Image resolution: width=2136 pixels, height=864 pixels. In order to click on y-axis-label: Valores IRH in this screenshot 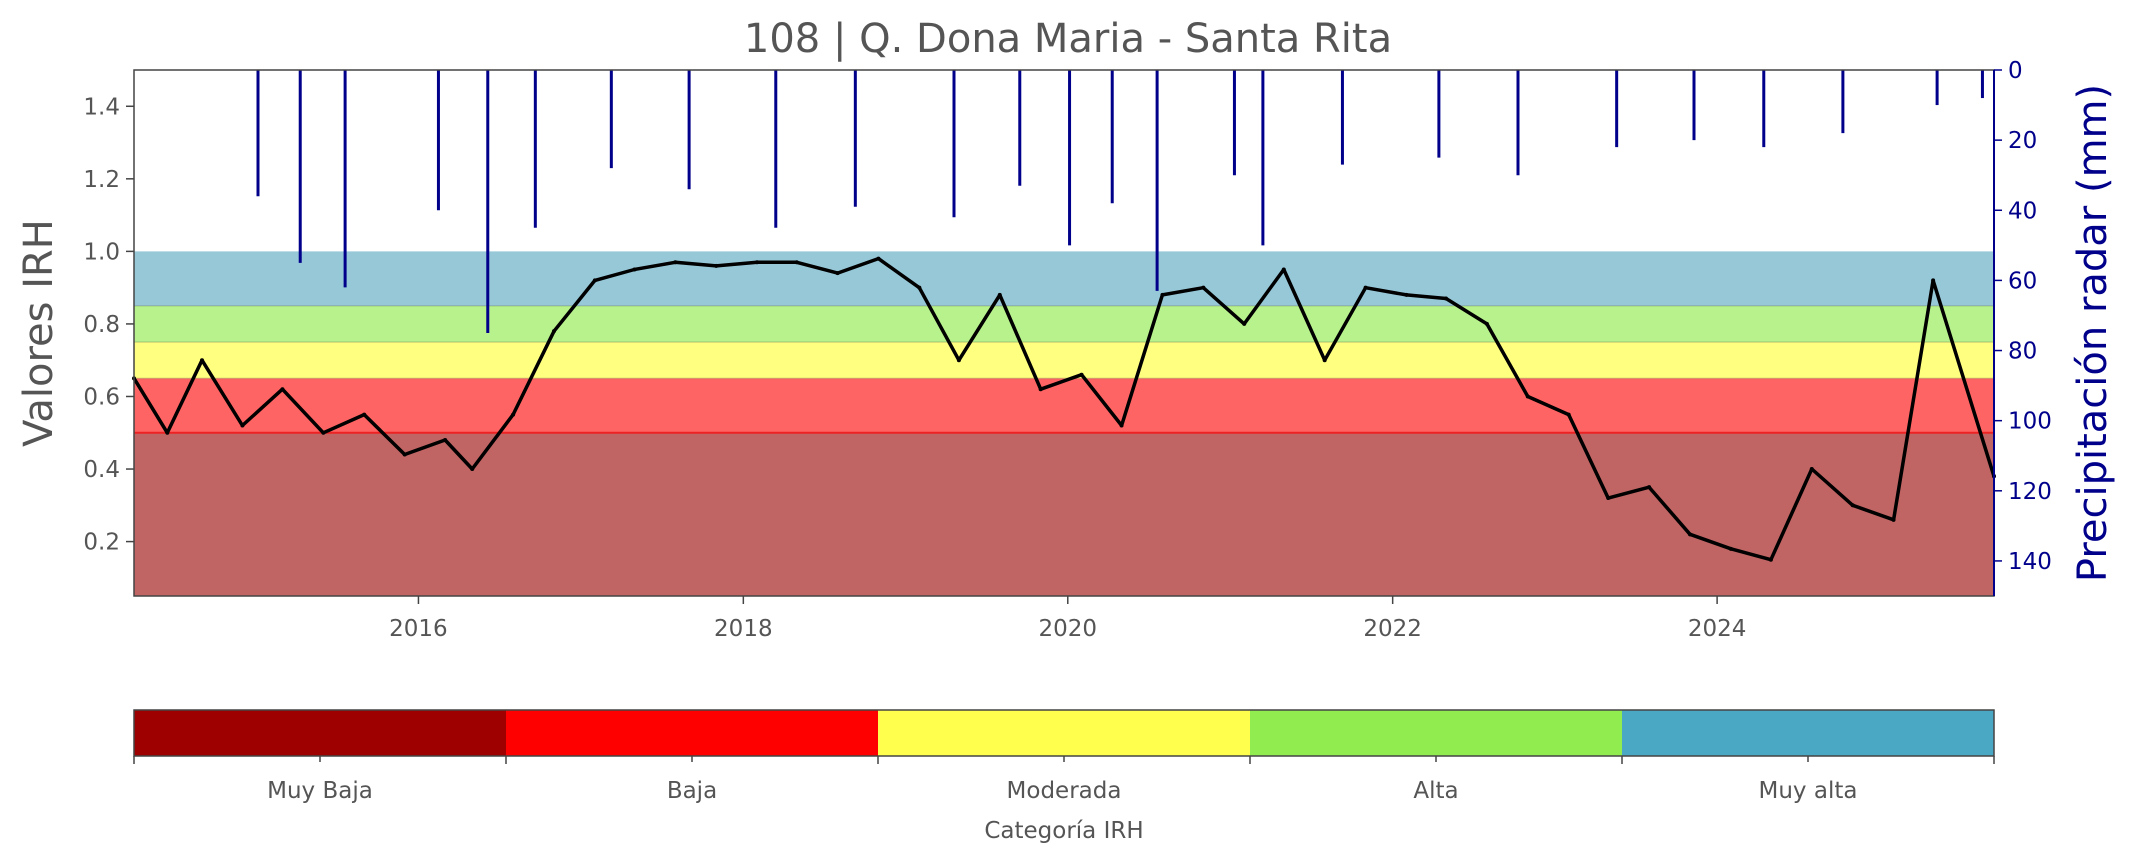, I will do `click(39, 333)`.